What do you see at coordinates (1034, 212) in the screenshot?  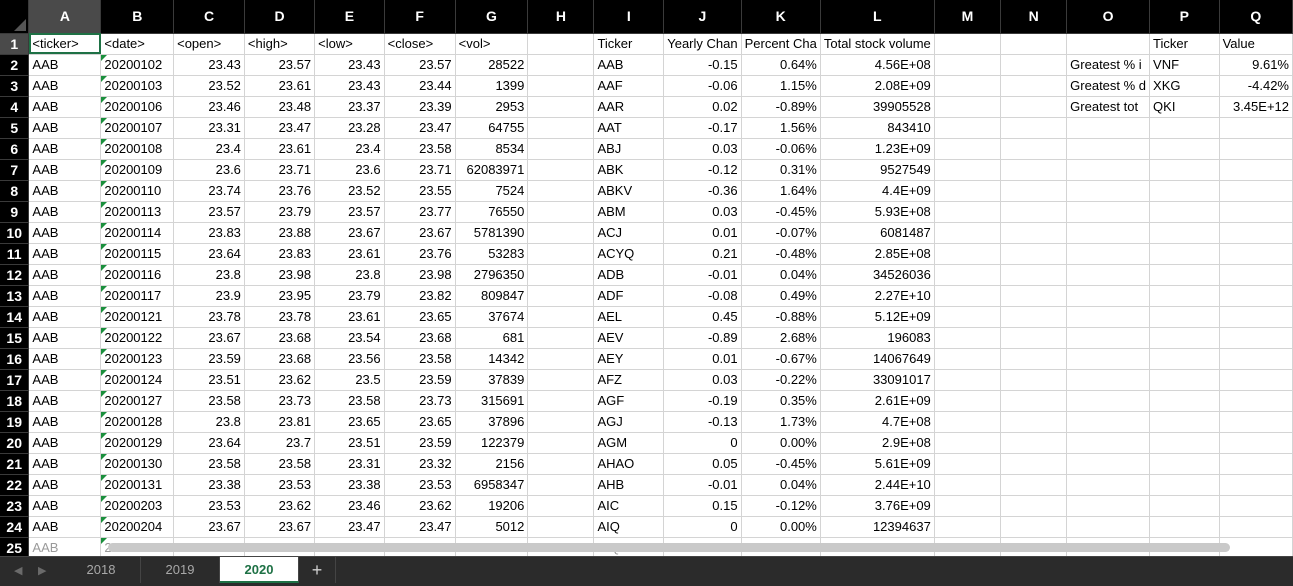 I see `cell-n9` at bounding box center [1034, 212].